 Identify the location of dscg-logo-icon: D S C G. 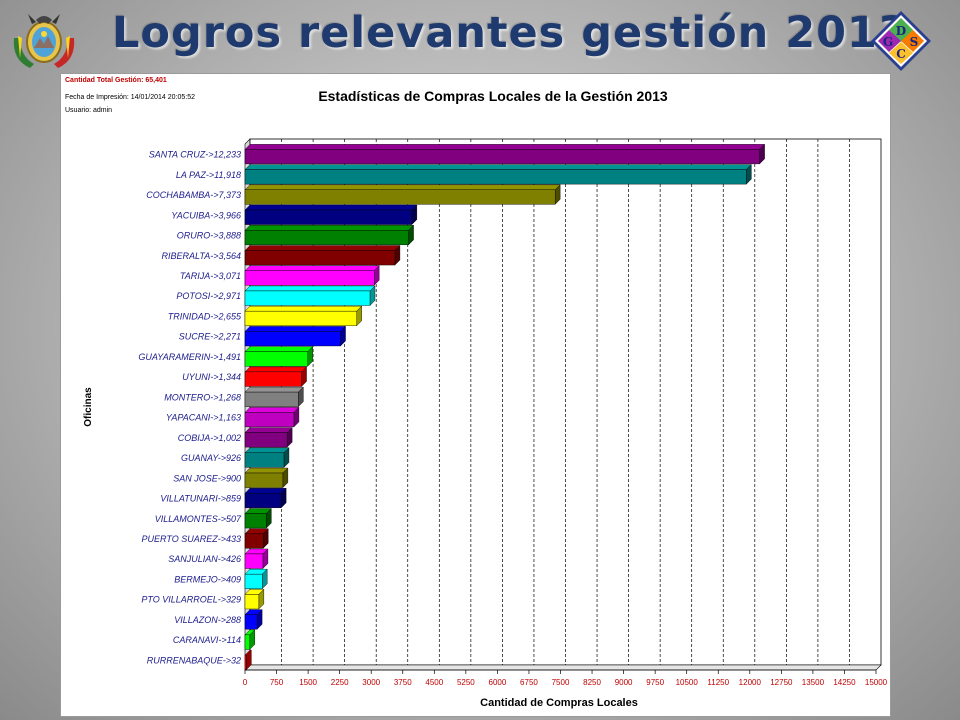
(901, 41).